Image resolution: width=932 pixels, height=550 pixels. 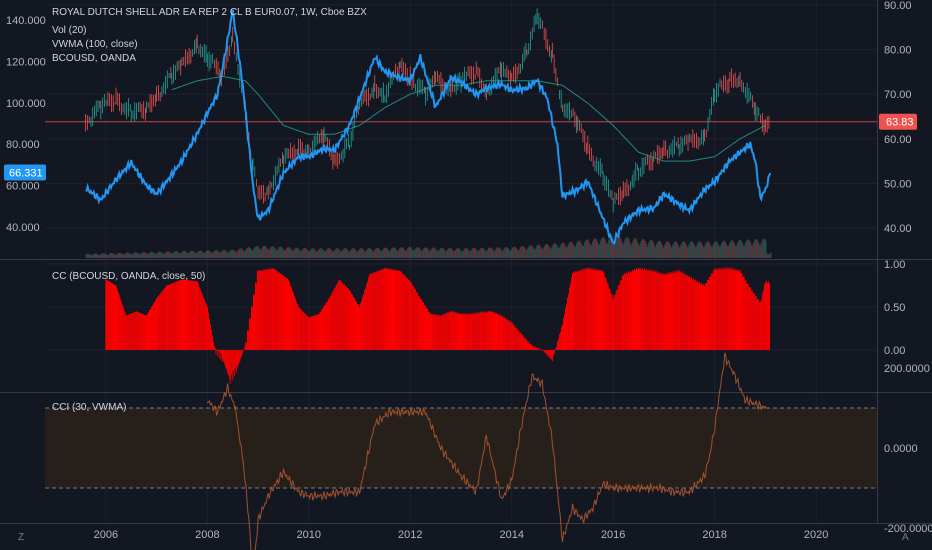 I want to click on legend-volume: Vol (20), so click(x=69, y=30).